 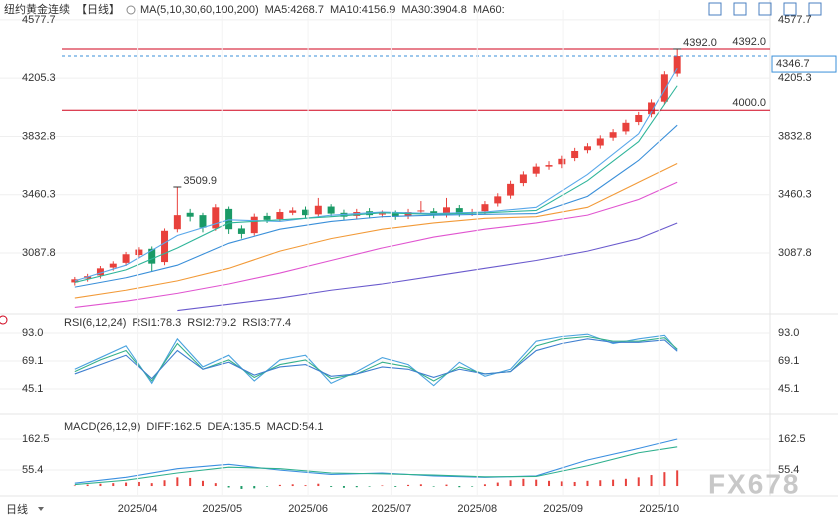 I want to click on x-tick-label: 2025/10, so click(x=659, y=509).